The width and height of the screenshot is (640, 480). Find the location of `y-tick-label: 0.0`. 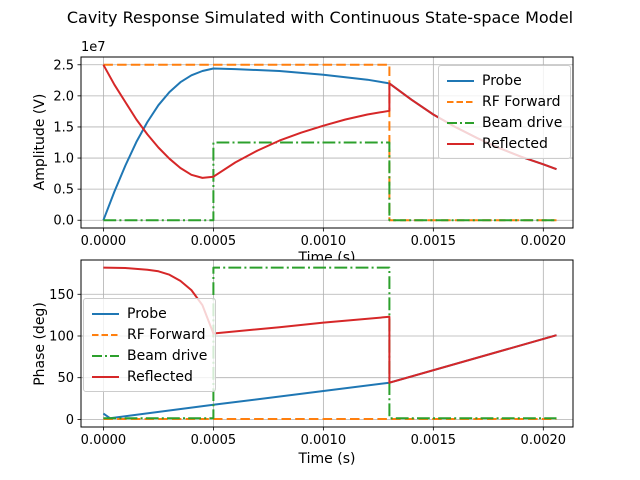

y-tick-label: 0.0 is located at coordinates (63, 221).